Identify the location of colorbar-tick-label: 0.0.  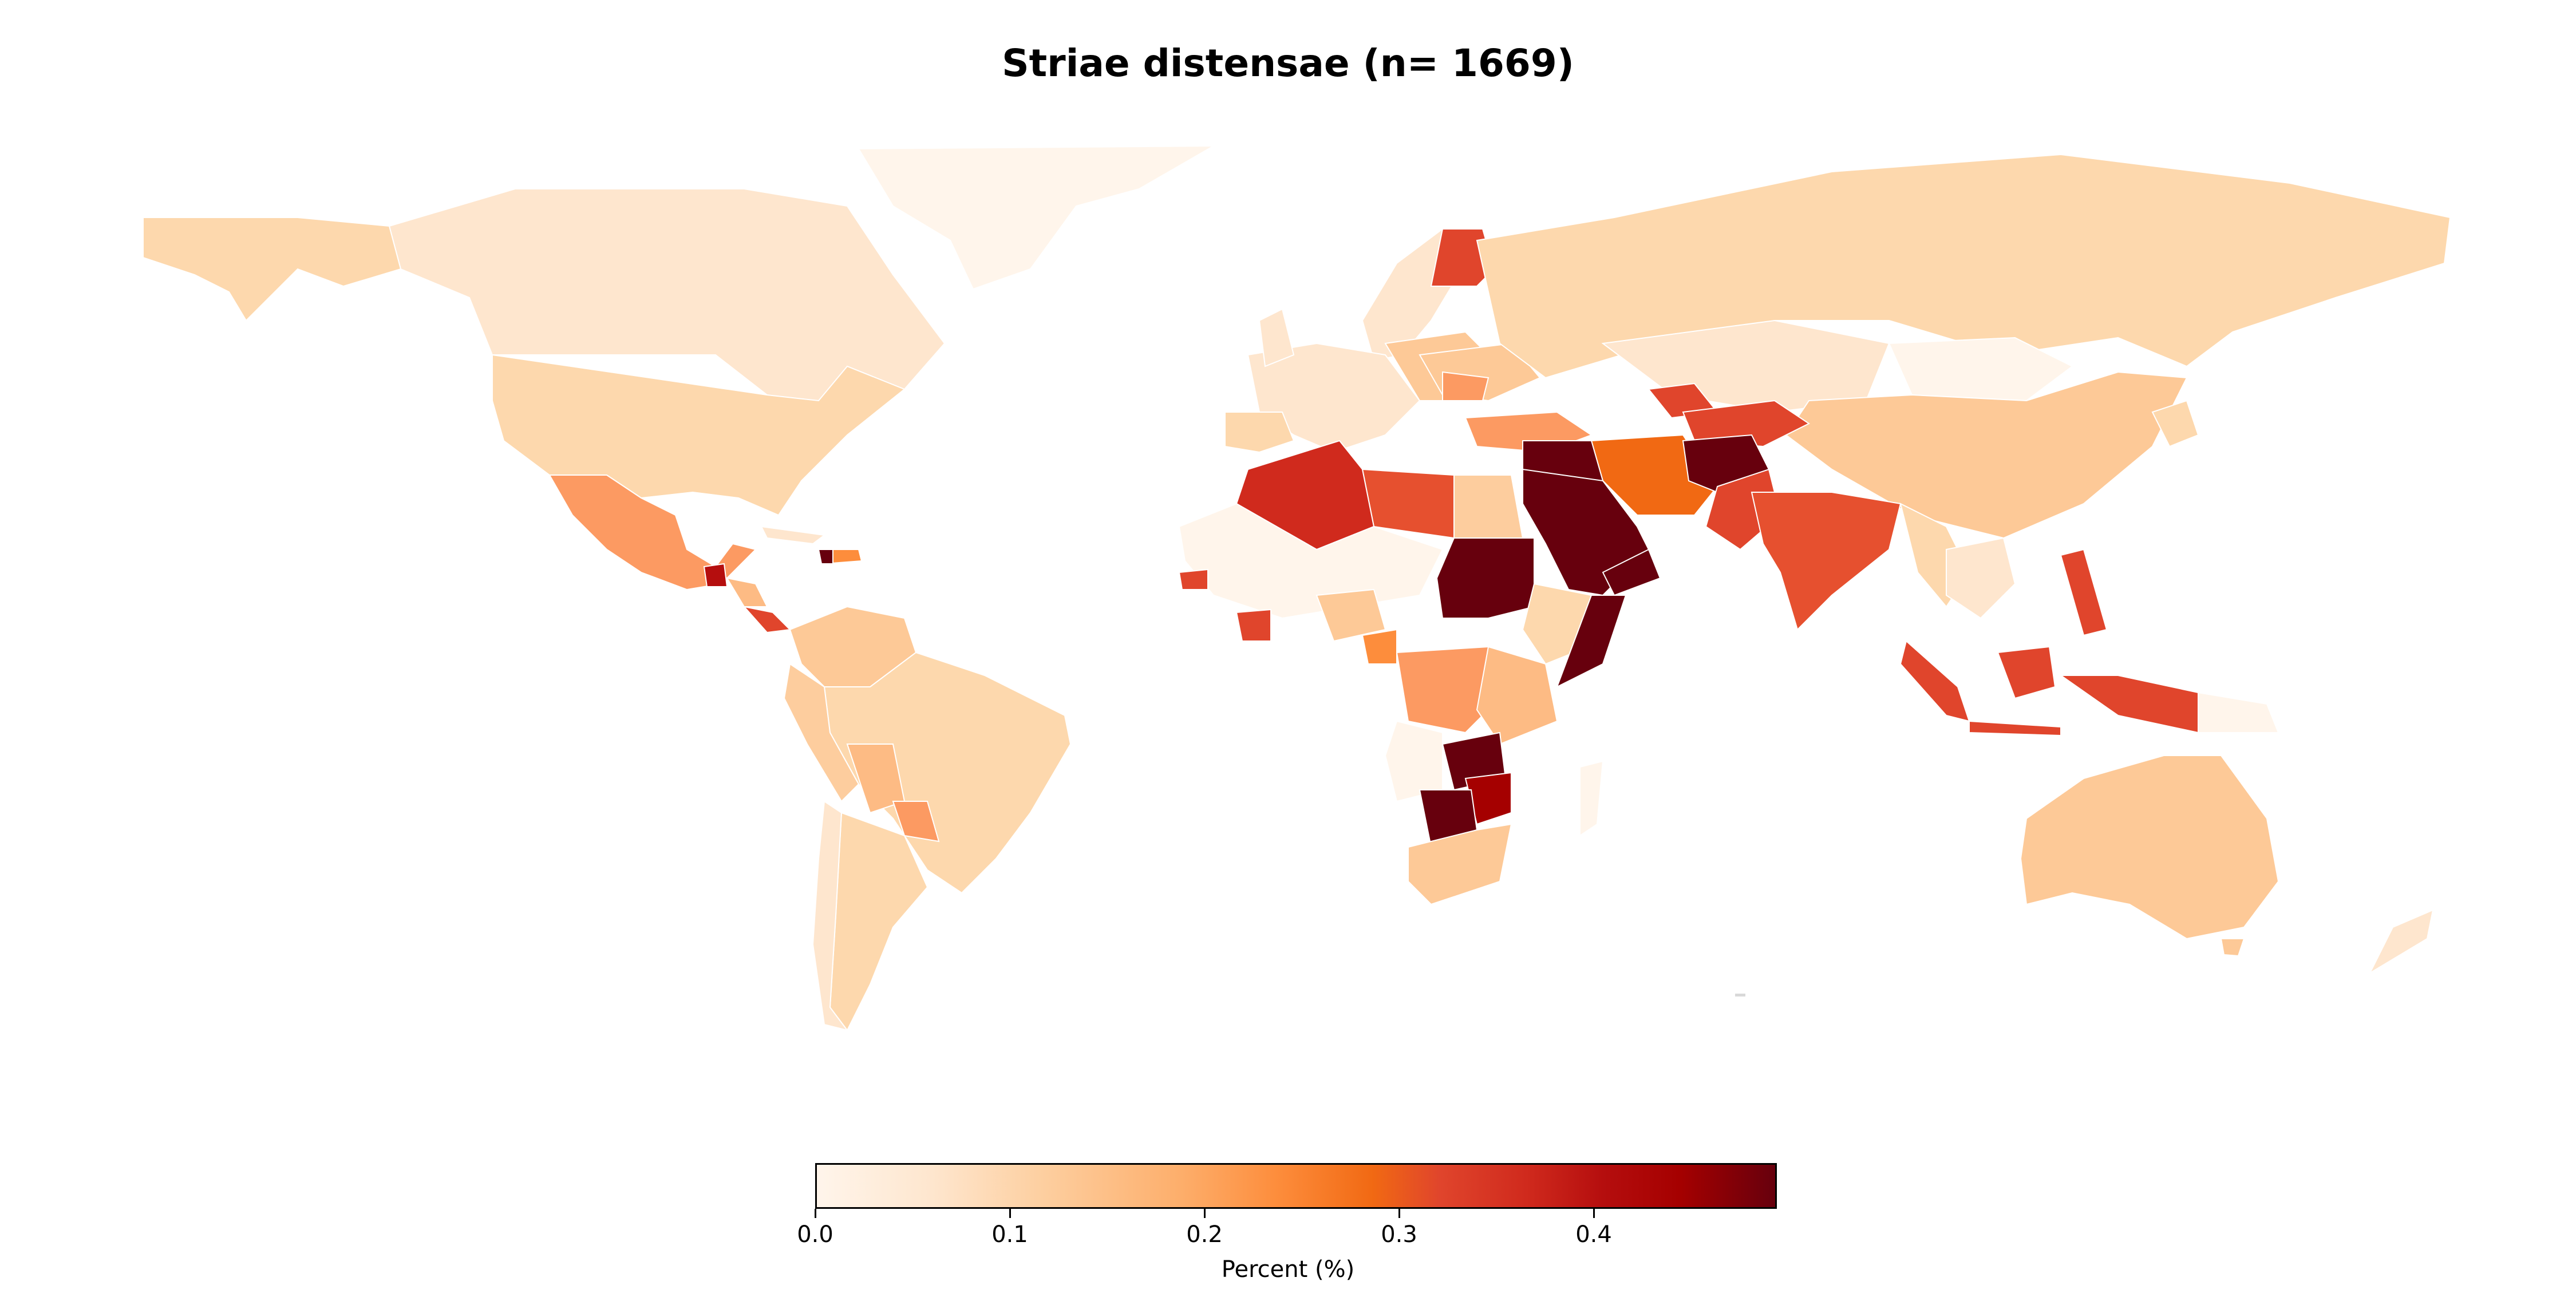
(815, 1234).